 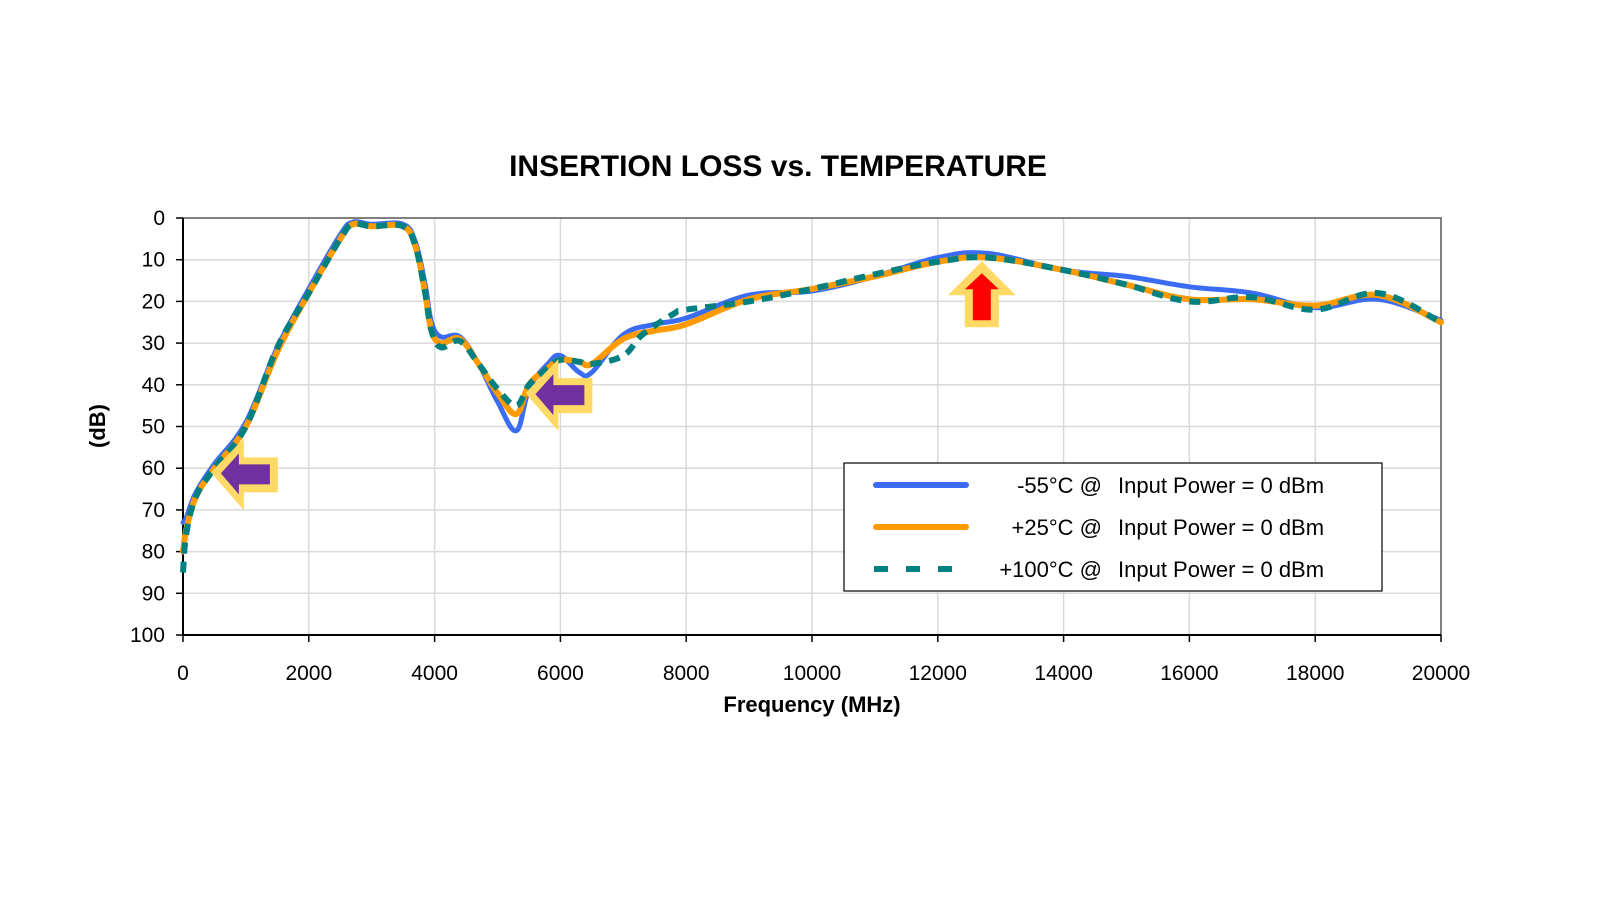 I want to click on legend-label: +100°C @, so click(x=1050, y=569).